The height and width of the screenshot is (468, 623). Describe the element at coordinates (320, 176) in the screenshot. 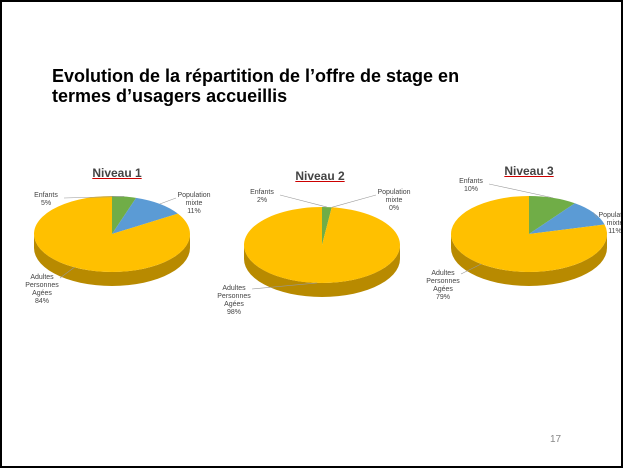

I see `chart-title: Niveau 2` at that location.